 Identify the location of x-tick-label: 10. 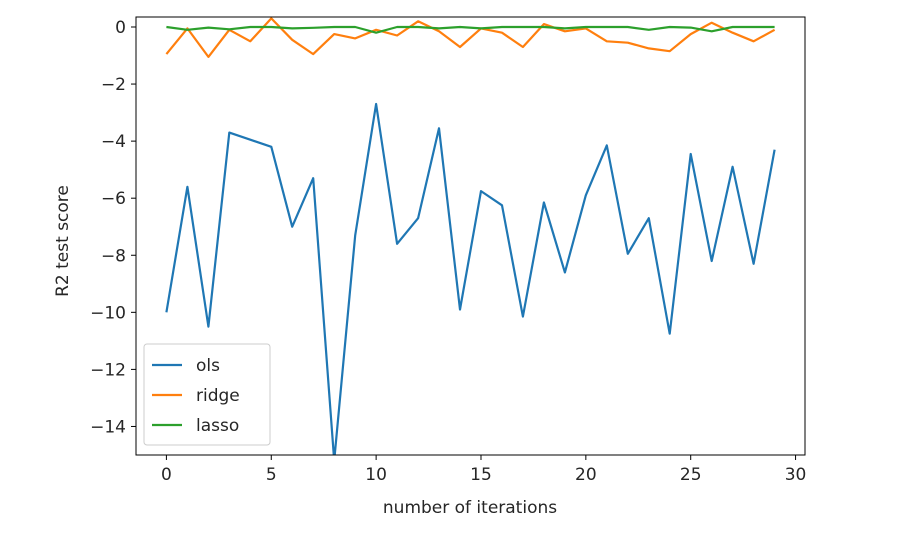
(376, 475).